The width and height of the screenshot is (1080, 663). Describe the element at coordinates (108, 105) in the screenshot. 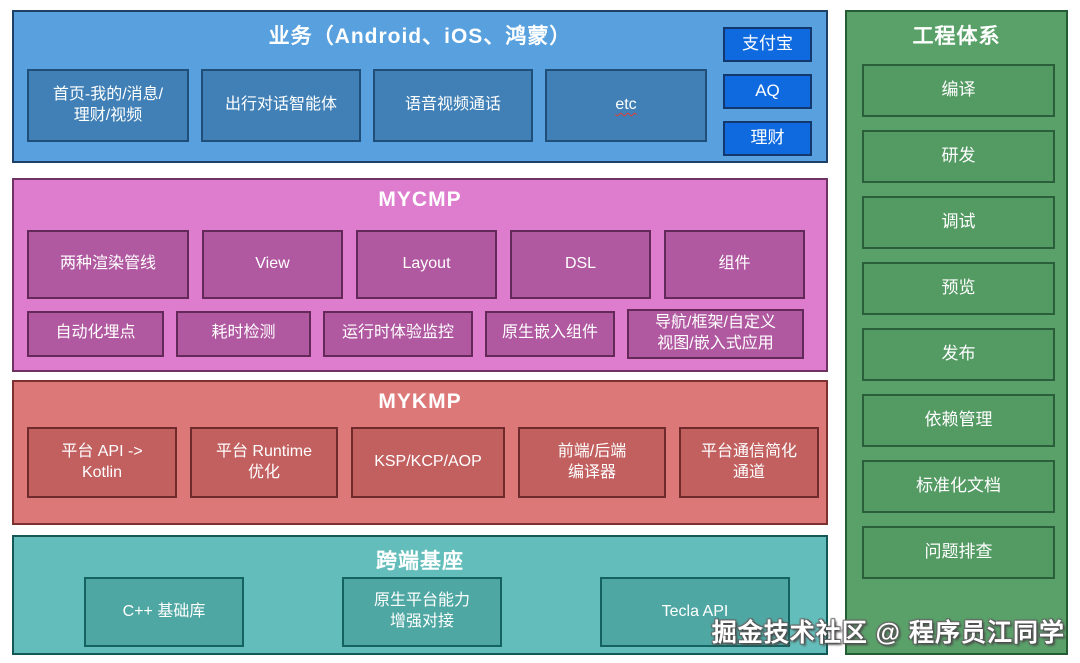

I see `business-box-home: 首页-我的/消息/ 理财/视频` at that location.